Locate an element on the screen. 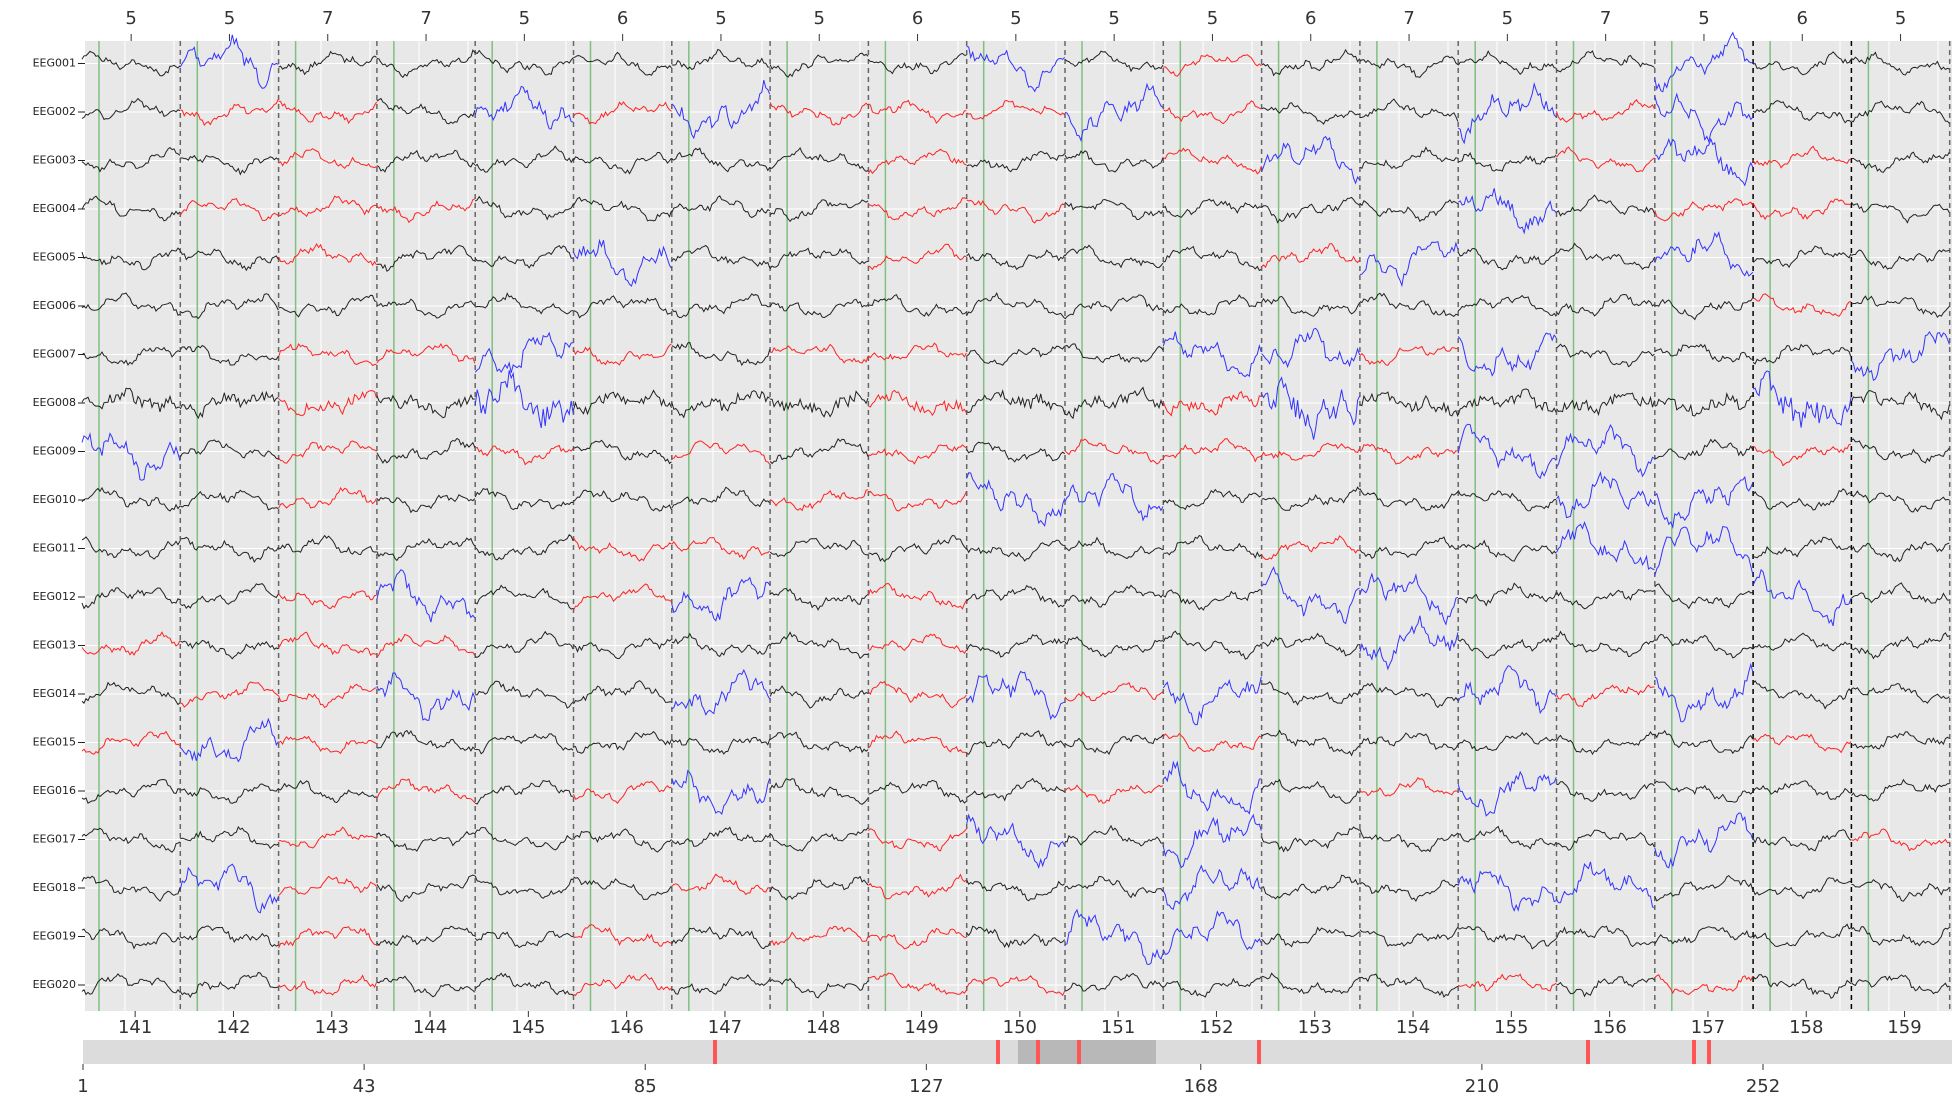 The image size is (1952, 1098). time-tick-label: 151 is located at coordinates (1118, 1027).